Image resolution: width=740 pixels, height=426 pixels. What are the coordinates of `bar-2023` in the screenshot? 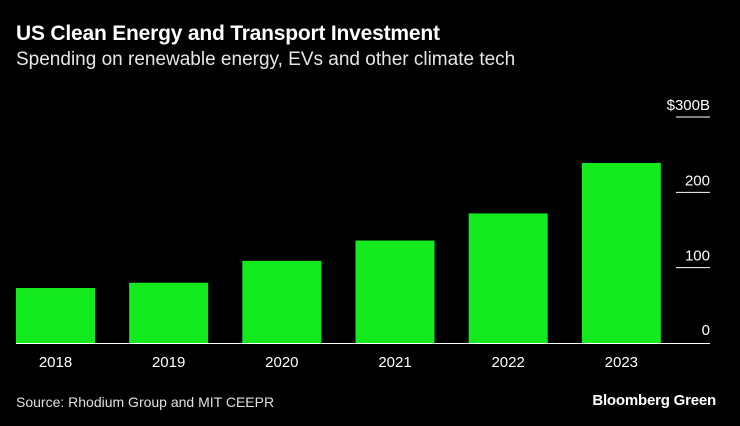 It's located at (621, 252).